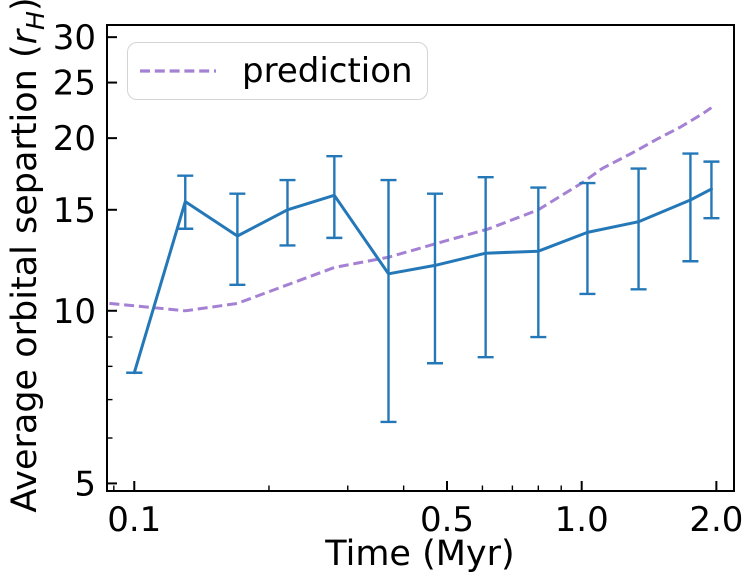 The width and height of the screenshot is (748, 588). What do you see at coordinates (74, 38) in the screenshot?
I see `y-tick-label: 30` at bounding box center [74, 38].